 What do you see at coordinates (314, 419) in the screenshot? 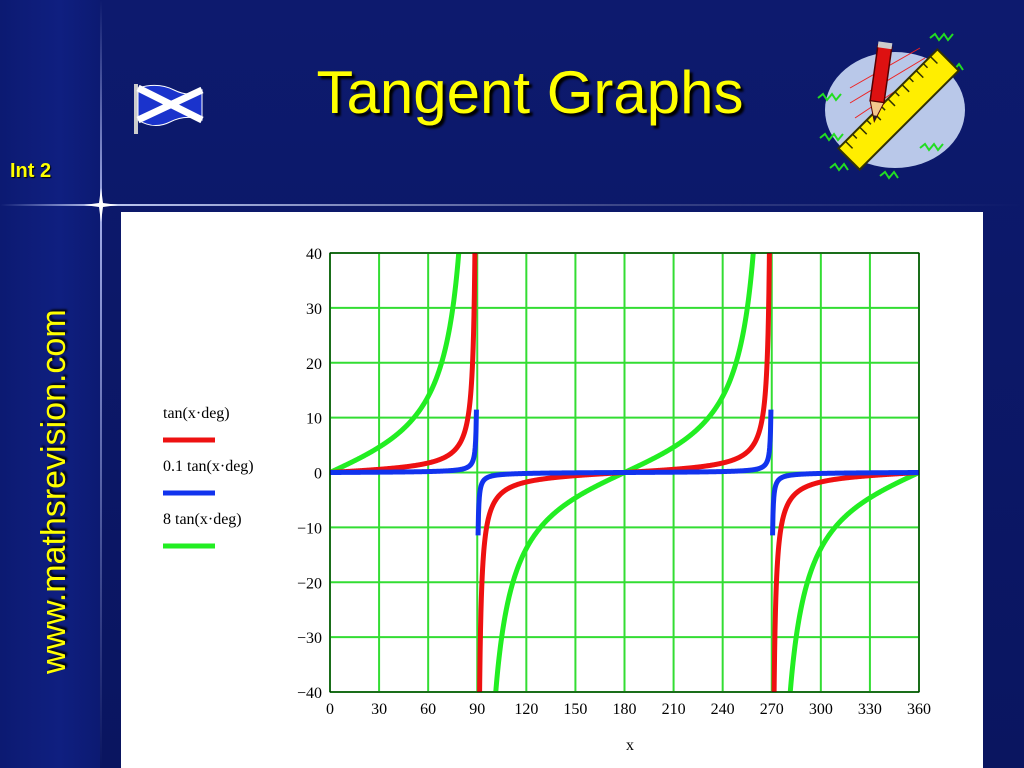
I see `y-tick-label-3: 10` at bounding box center [314, 419].